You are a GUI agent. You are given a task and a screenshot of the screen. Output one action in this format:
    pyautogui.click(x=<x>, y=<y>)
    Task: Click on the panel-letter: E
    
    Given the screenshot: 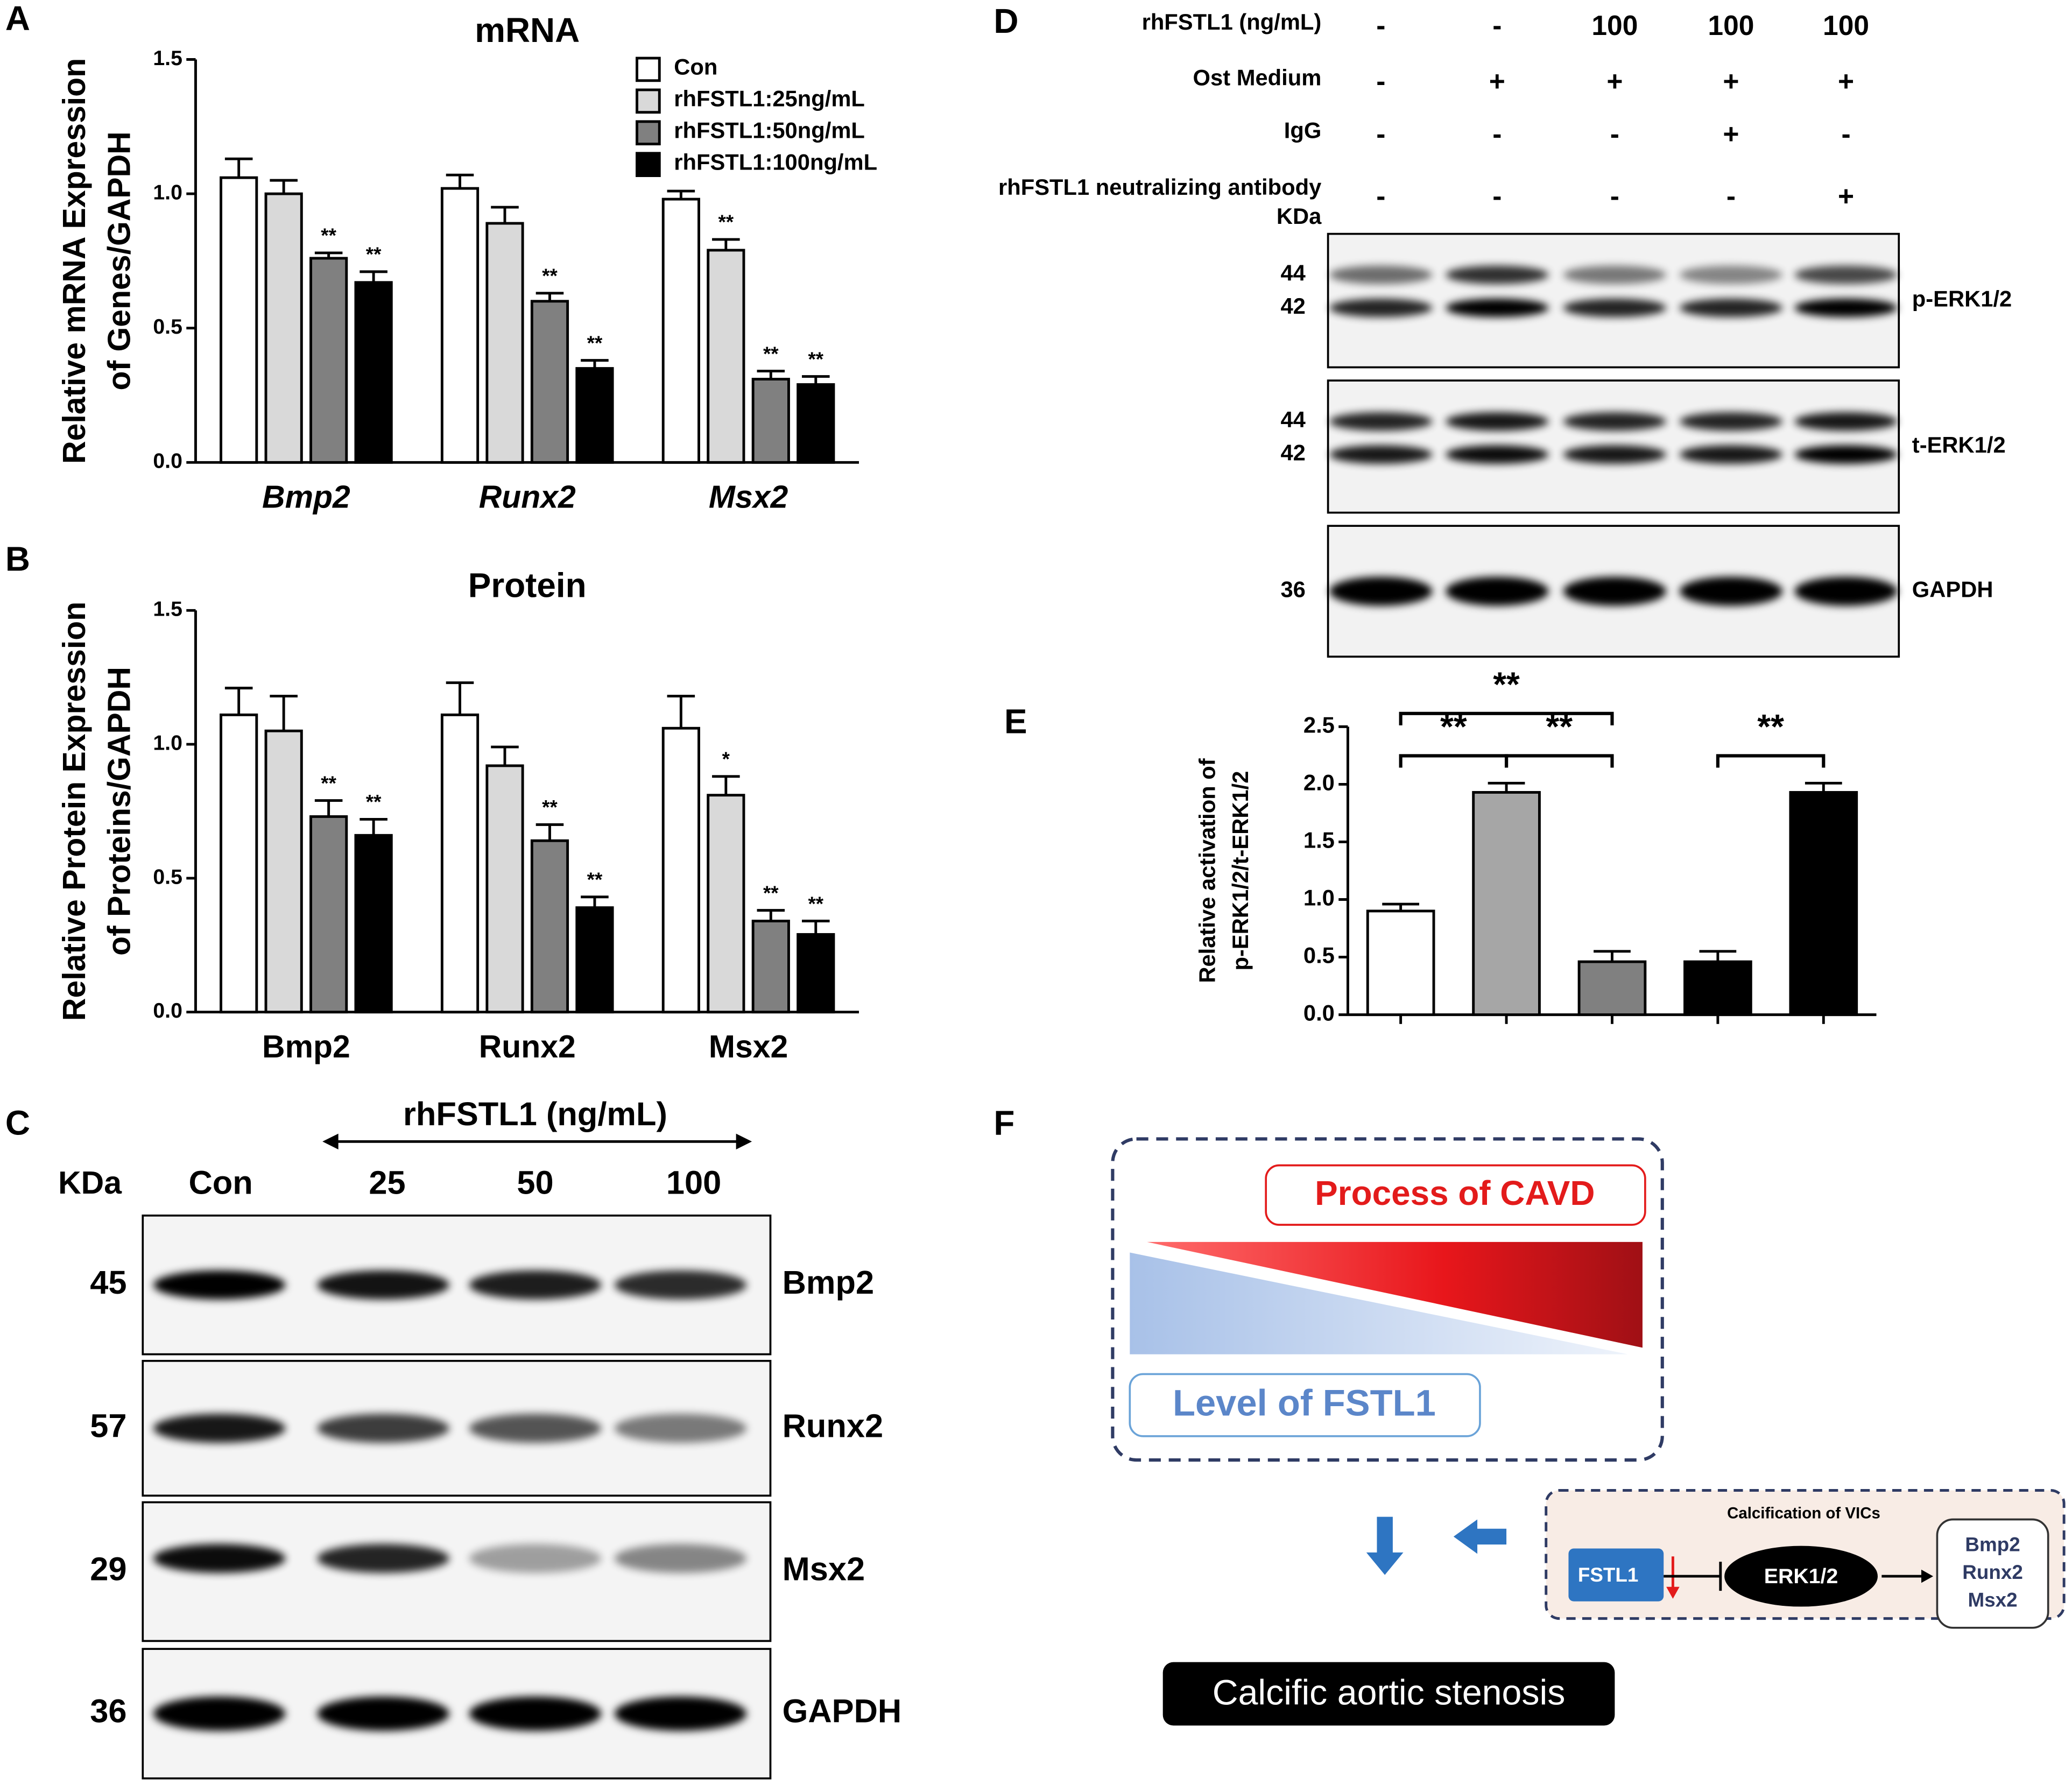 What is the action you would take?
    pyautogui.click(x=1015, y=721)
    